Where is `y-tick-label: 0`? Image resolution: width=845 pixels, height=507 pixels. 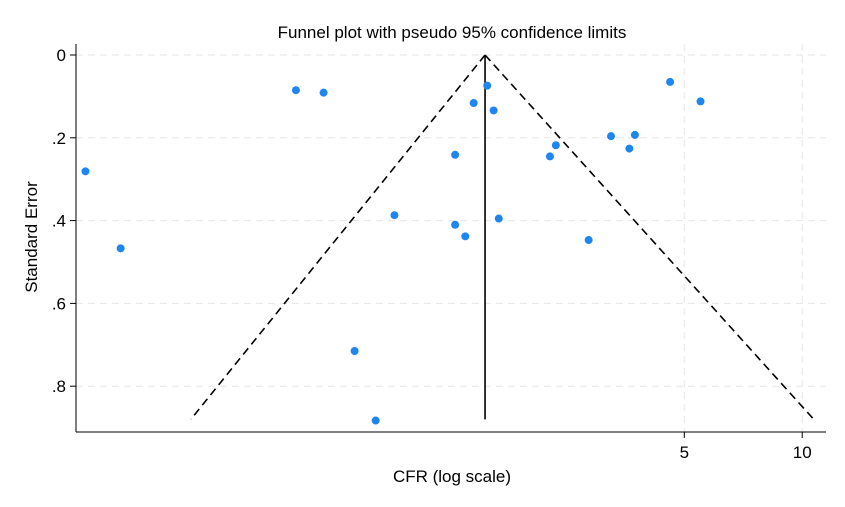
y-tick-label: 0 is located at coordinates (61, 55).